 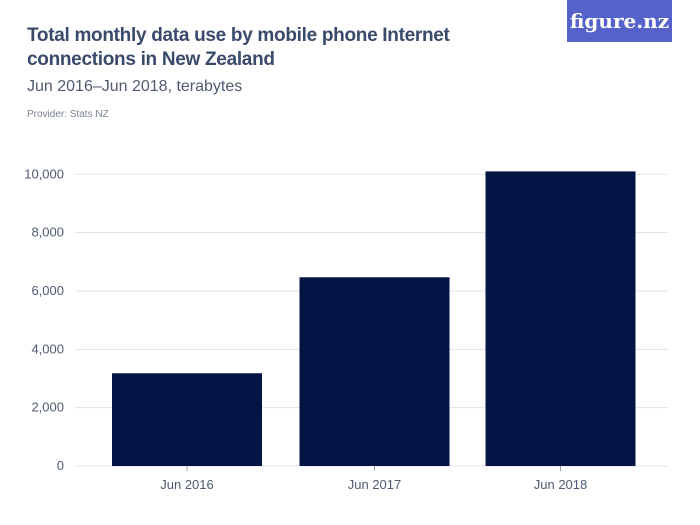 I want to click on y-tick-label: 4,000, so click(x=47, y=348).